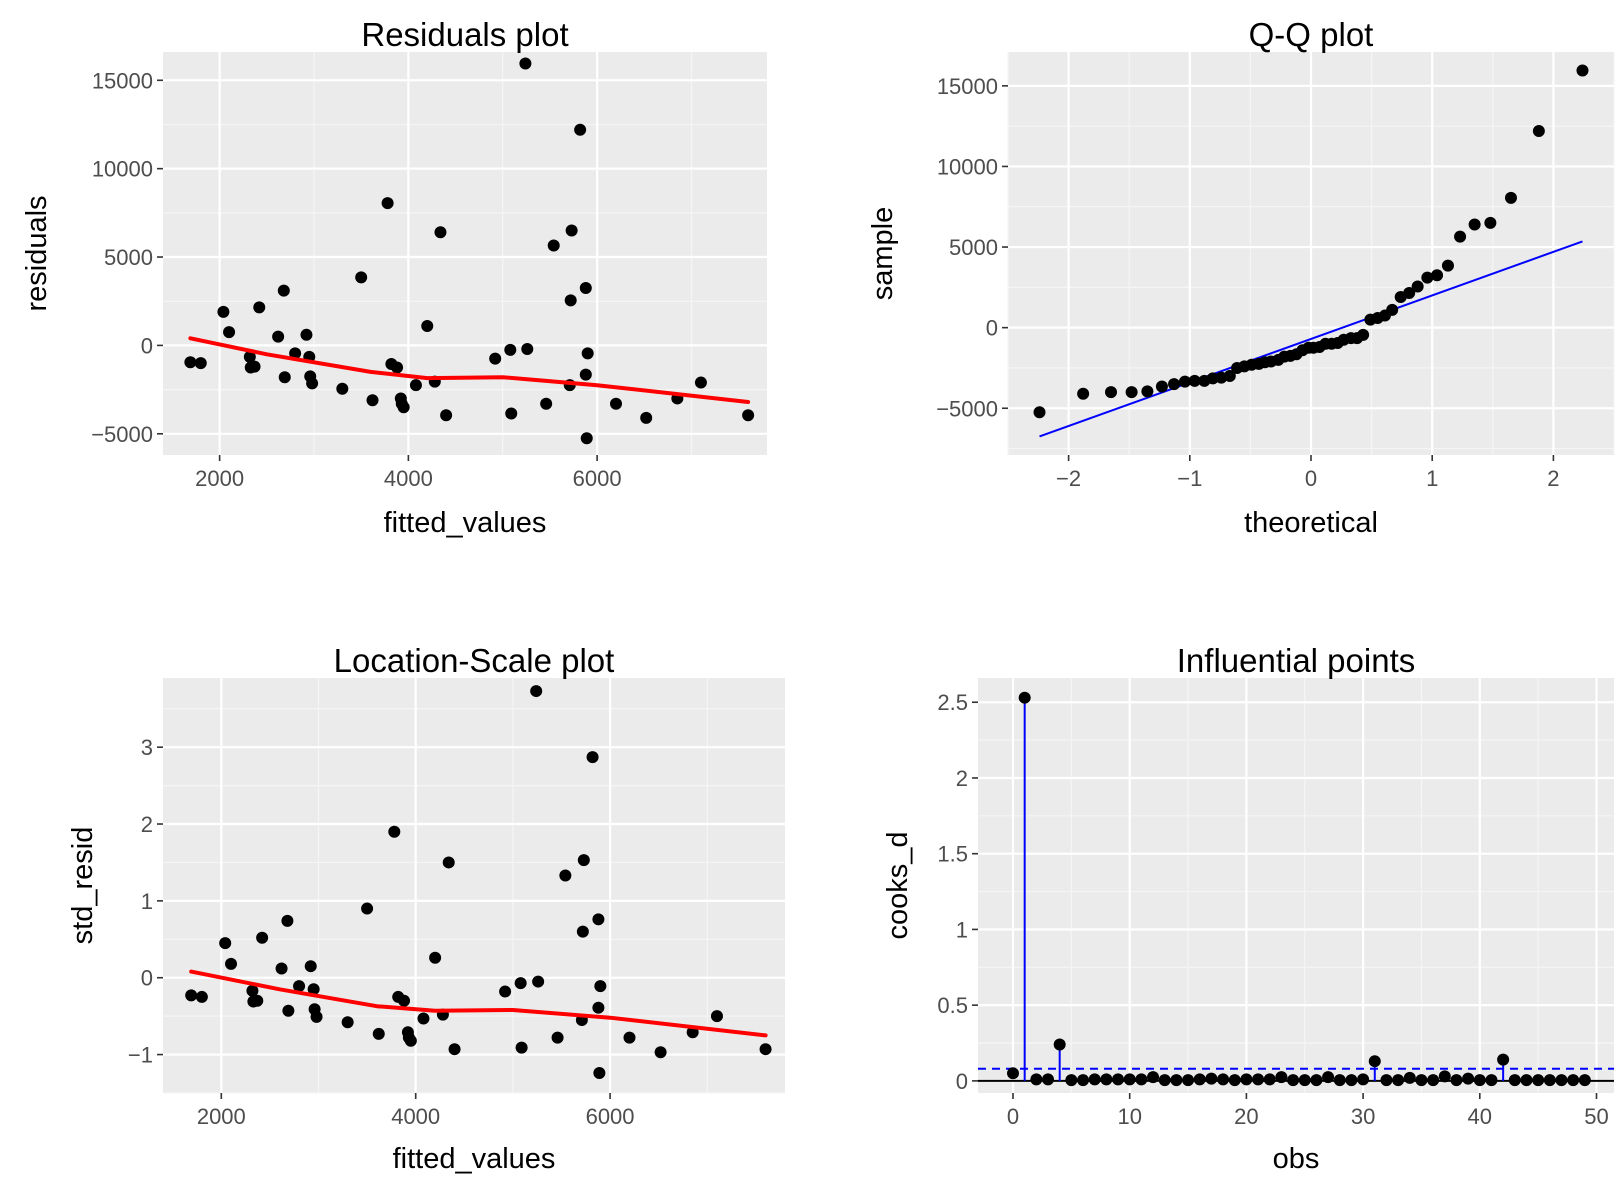 This screenshot has height=1199, width=1624. Describe the element at coordinates (469, 370) in the screenshot. I see `chart-0-smooth-line` at that location.